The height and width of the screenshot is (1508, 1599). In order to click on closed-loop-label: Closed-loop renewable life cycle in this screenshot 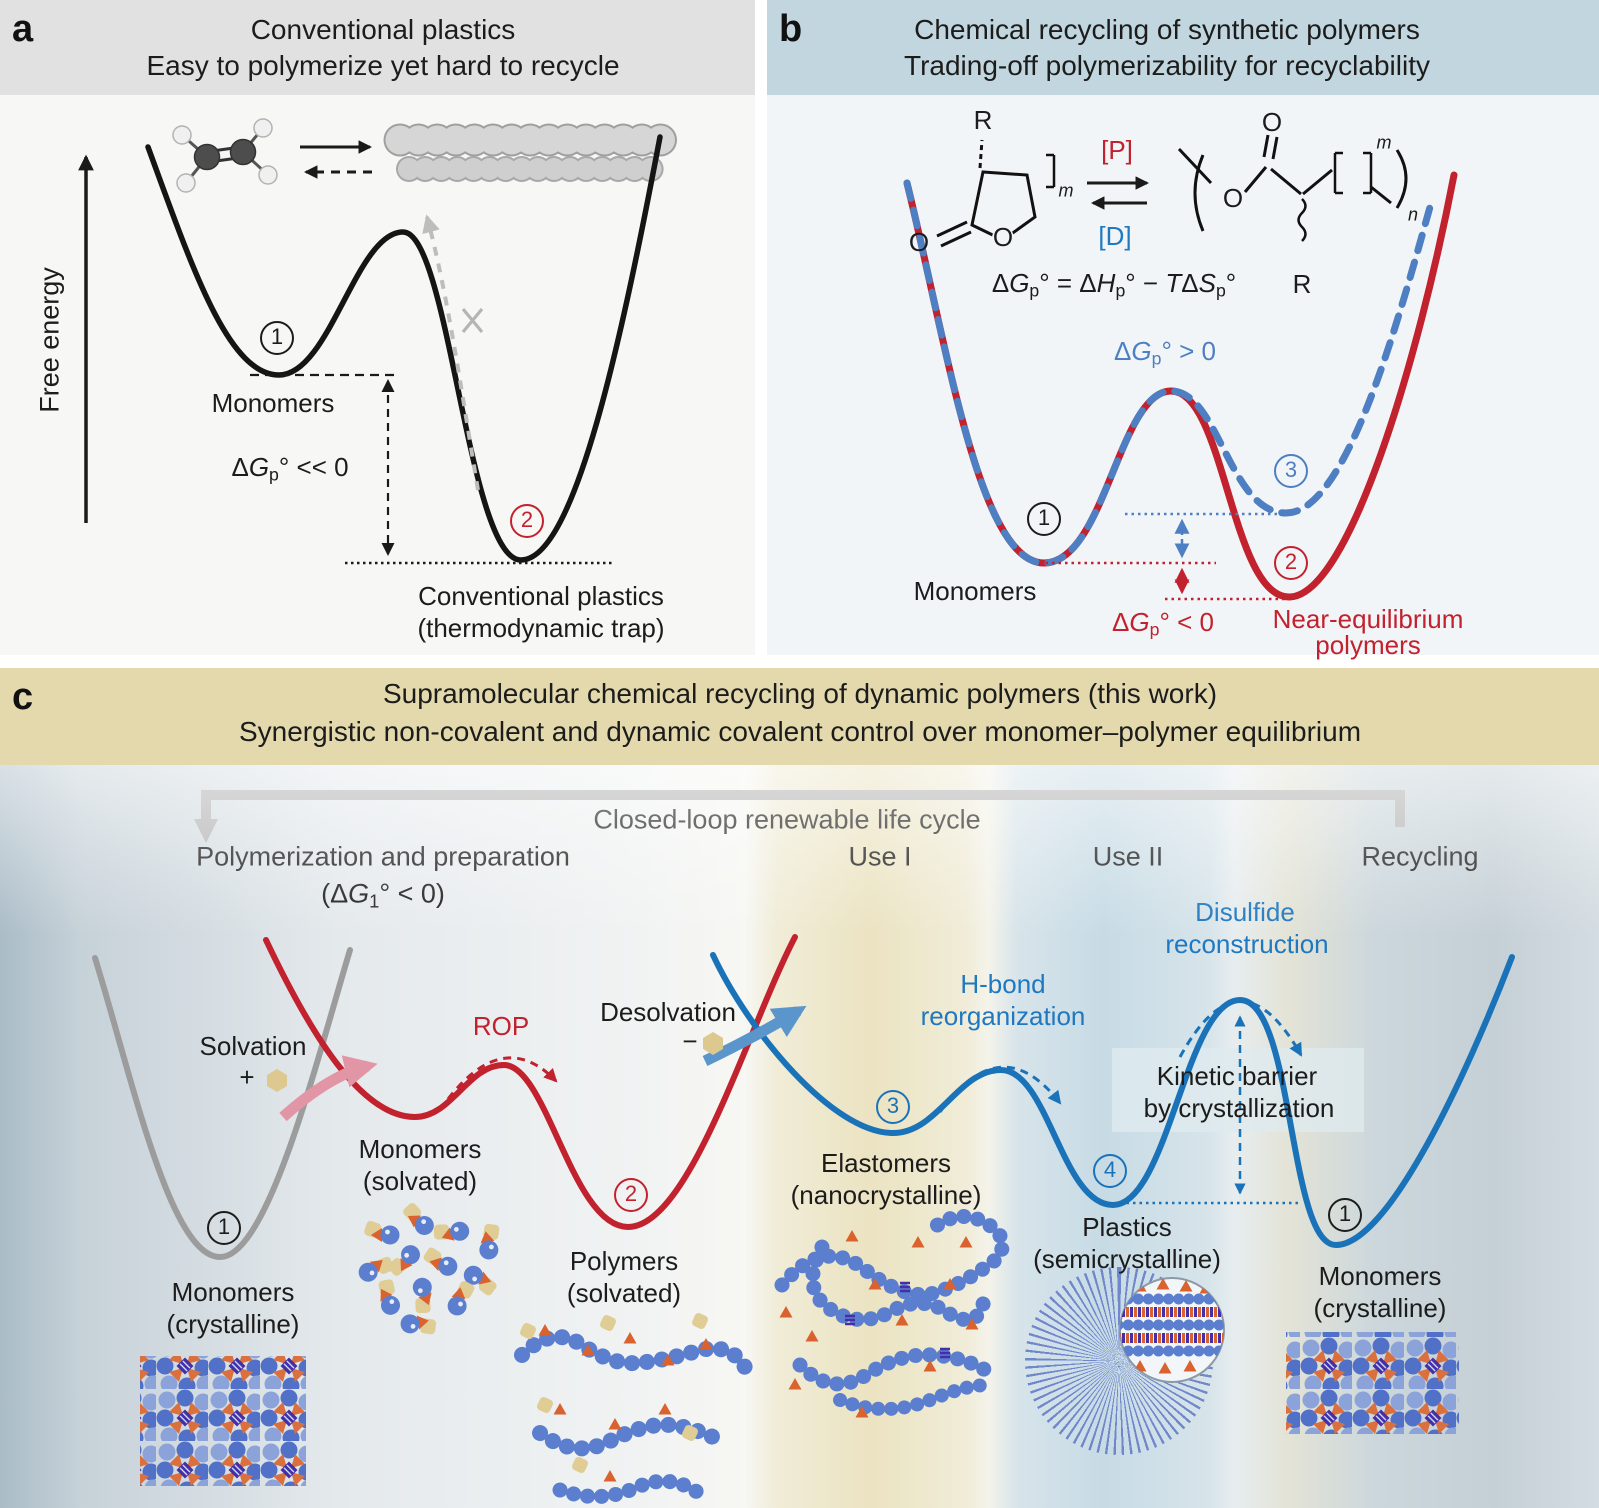, I will do `click(787, 819)`.